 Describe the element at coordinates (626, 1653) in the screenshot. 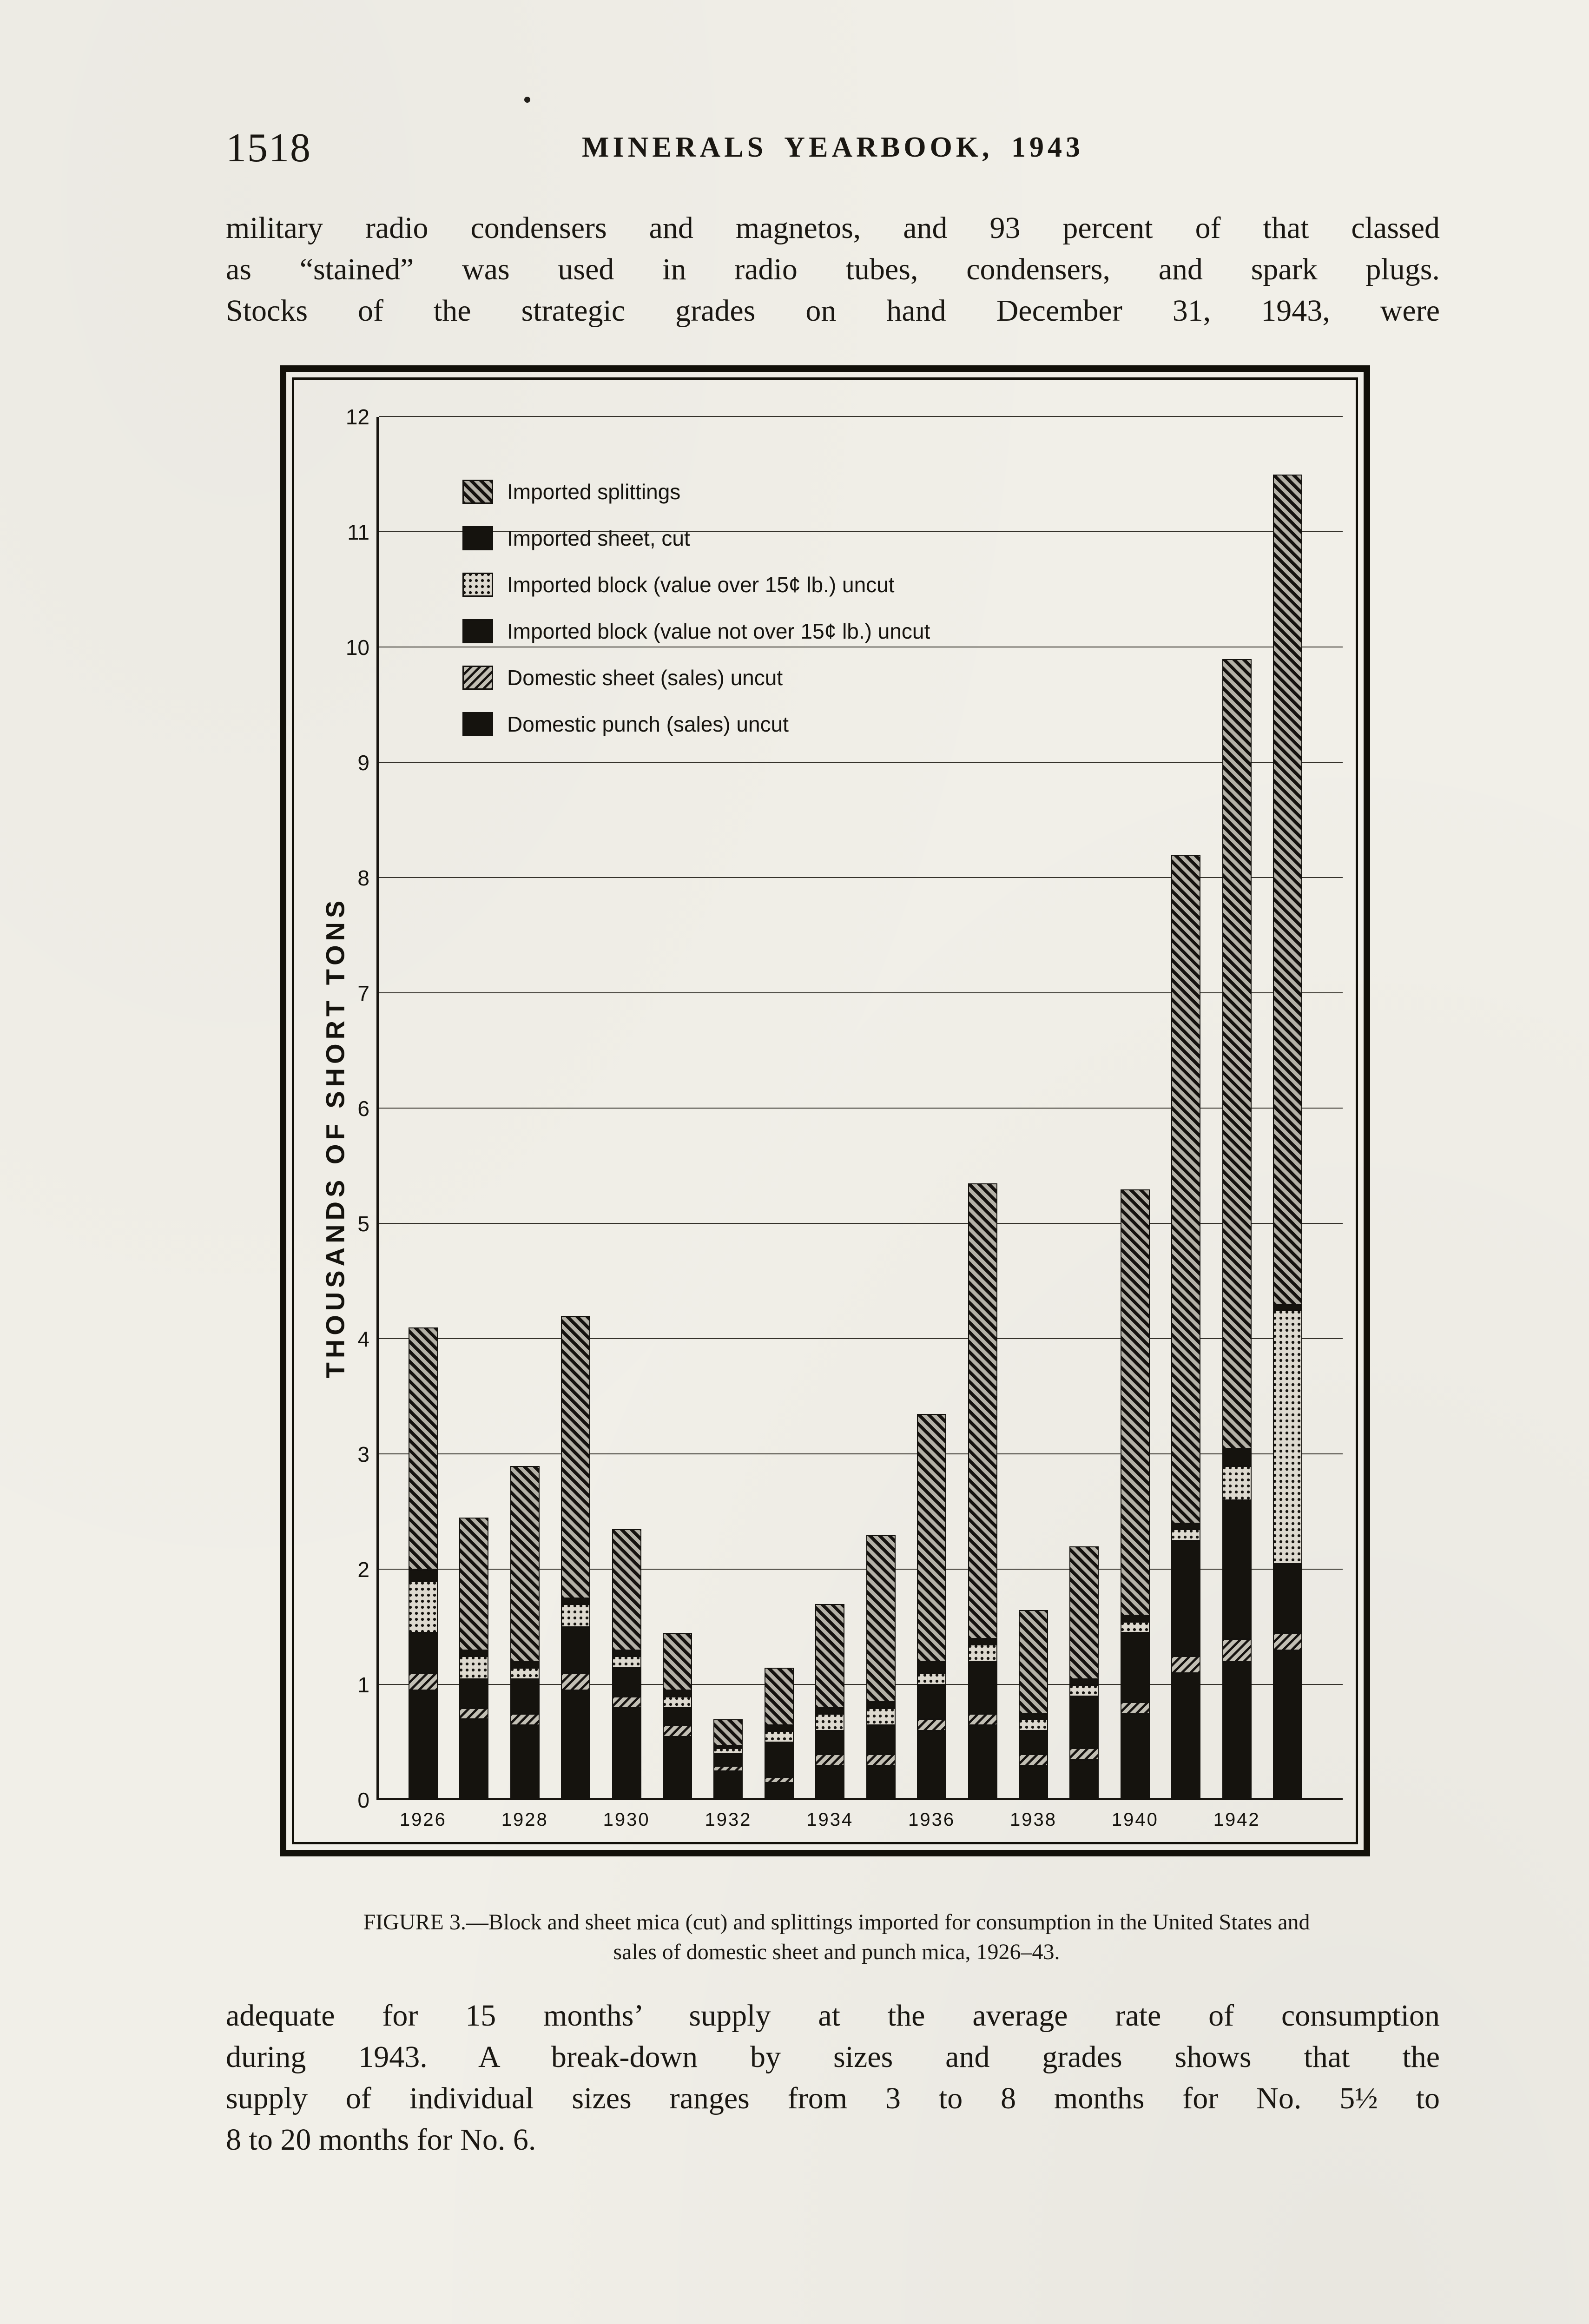

I see `imported-sheet-cut-segment-1930` at that location.